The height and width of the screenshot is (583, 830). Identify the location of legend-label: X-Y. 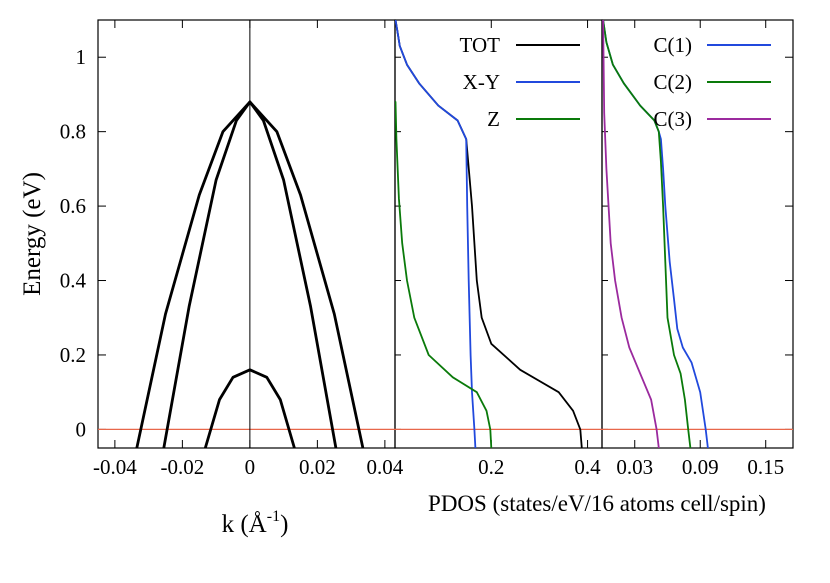
(481, 82).